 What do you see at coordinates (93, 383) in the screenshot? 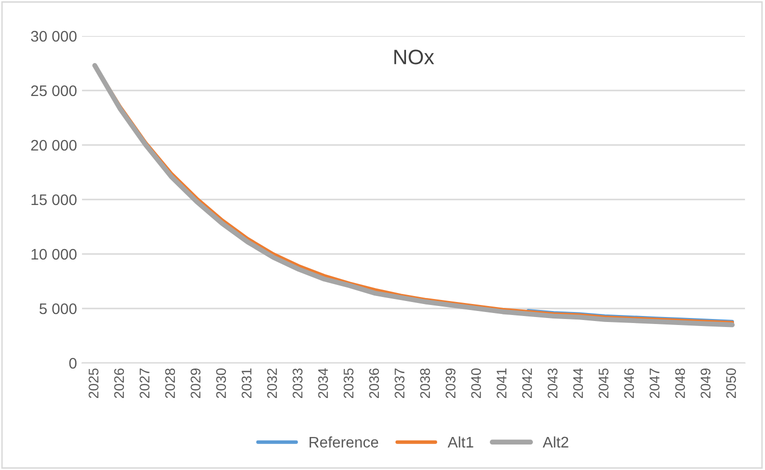
I see `x-tick-label: 2025` at bounding box center [93, 383].